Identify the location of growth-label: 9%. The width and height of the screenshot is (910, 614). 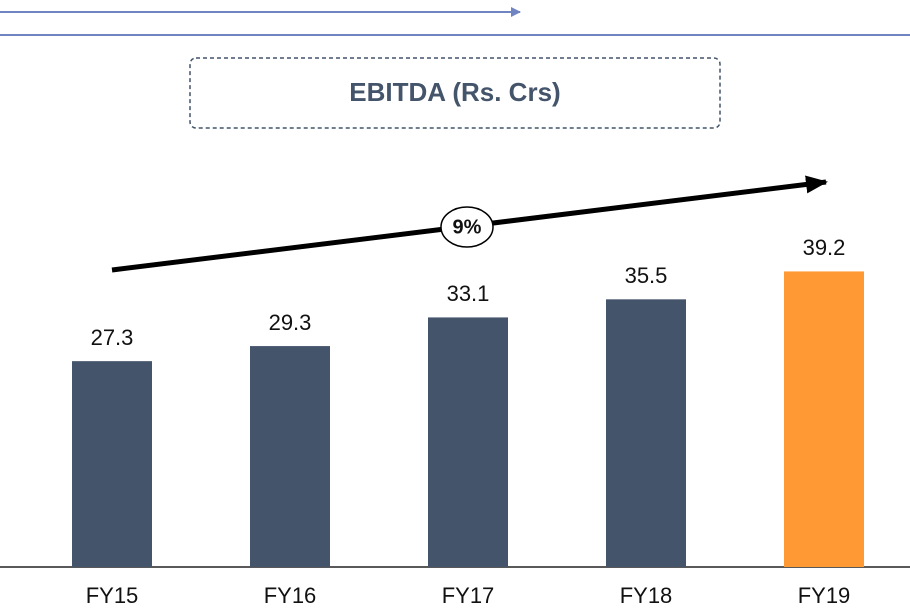
(467, 227).